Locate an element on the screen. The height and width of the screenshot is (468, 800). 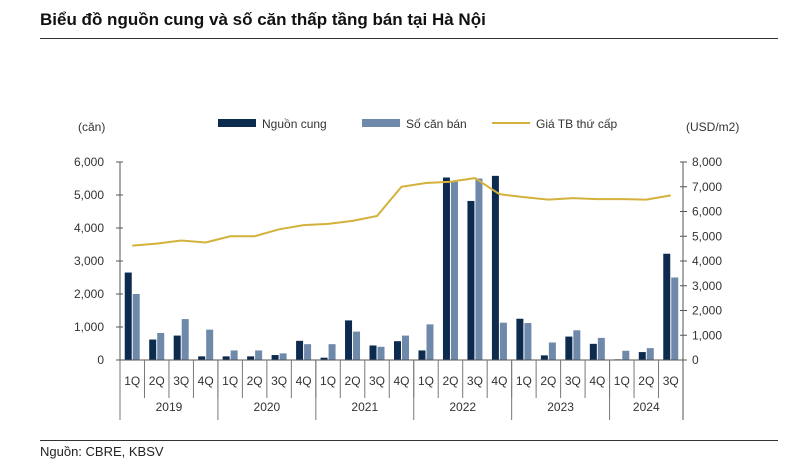
right-tick-label: 2,000 is located at coordinates (707, 311).